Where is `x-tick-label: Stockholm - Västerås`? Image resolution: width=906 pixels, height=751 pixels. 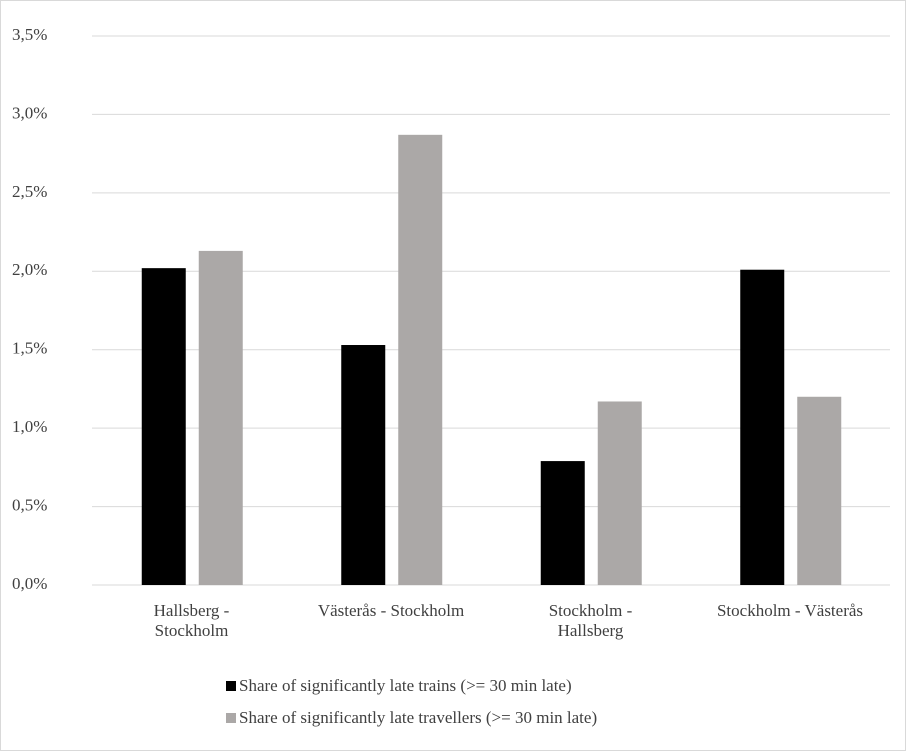
x-tick-label: Stockholm - Västerås is located at coordinates (790, 610).